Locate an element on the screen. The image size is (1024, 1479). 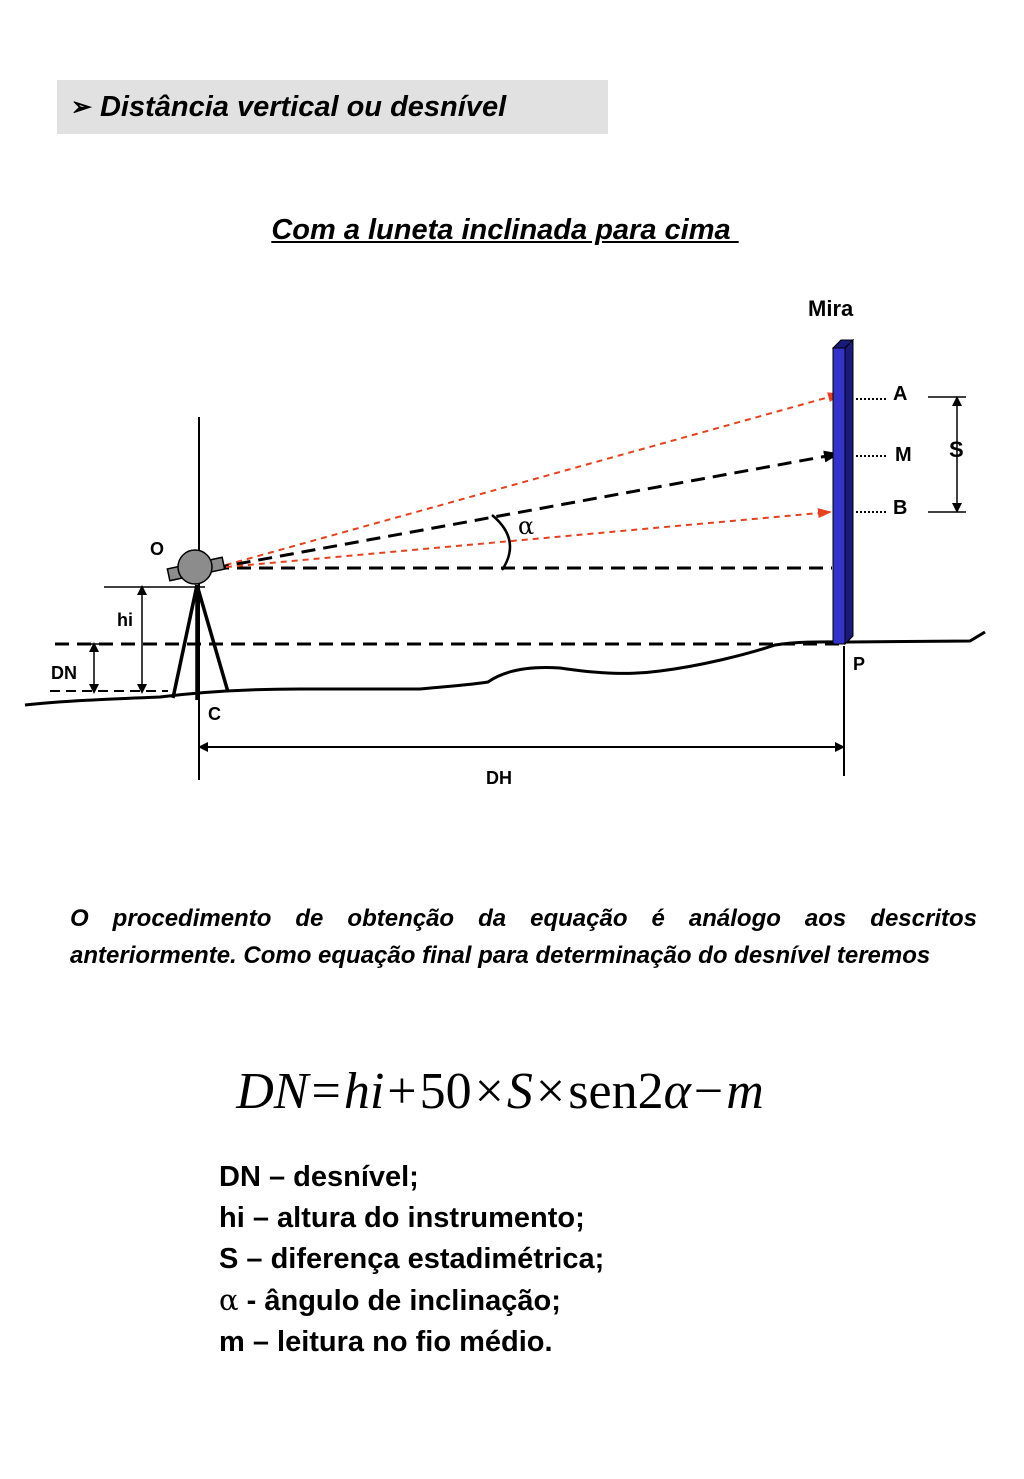
formula-hi: hi is located at coordinates (364, 1091).